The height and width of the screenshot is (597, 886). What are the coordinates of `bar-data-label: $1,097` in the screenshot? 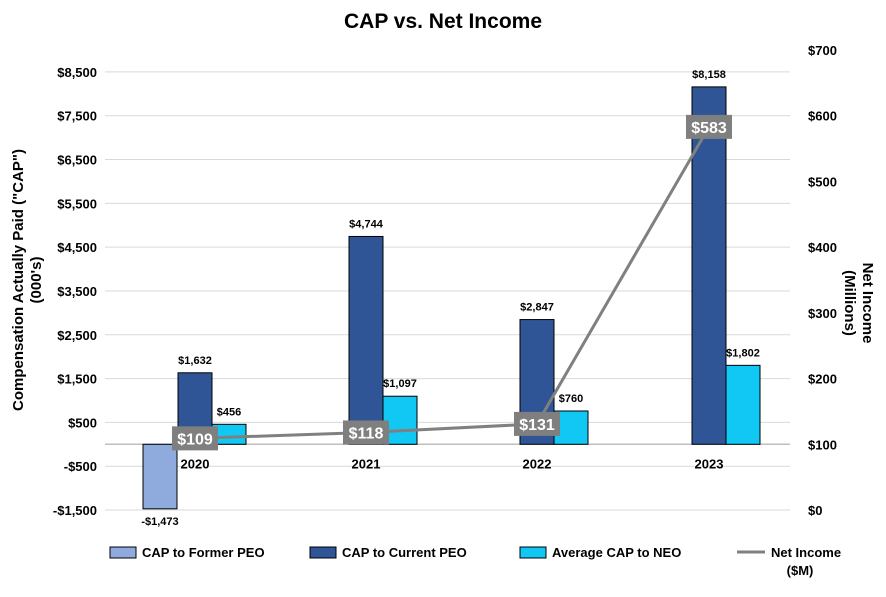 It's located at (400, 384).